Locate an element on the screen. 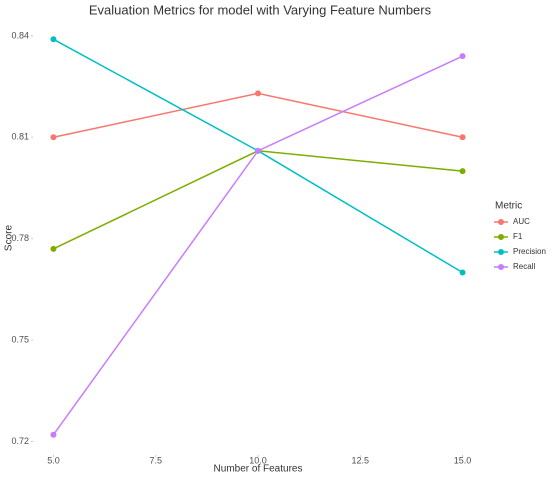  x-tick-label: 10.0 is located at coordinates (258, 460).